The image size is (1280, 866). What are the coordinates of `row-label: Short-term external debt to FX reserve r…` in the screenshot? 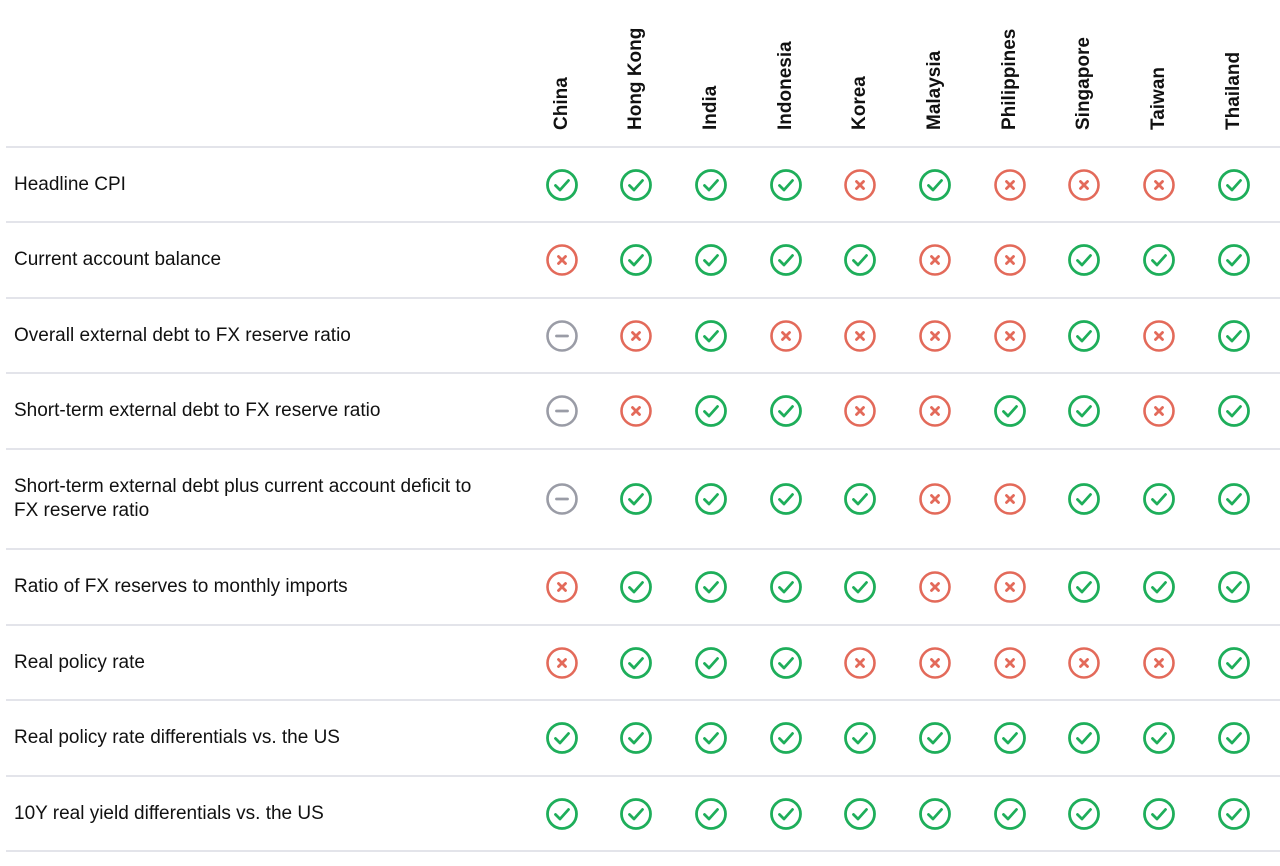 It's located at (197, 410).